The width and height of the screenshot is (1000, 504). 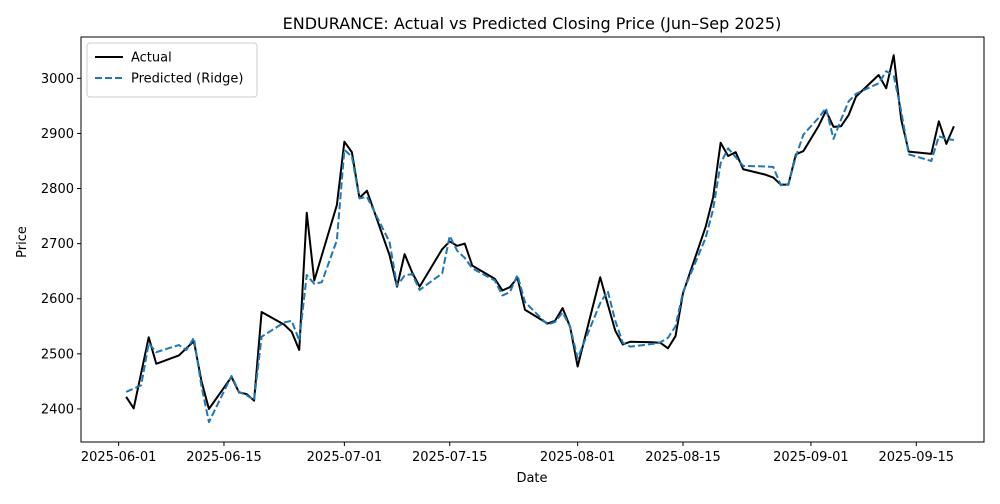 What do you see at coordinates (578, 457) in the screenshot?
I see `x-tick-label: 2025-08-01` at bounding box center [578, 457].